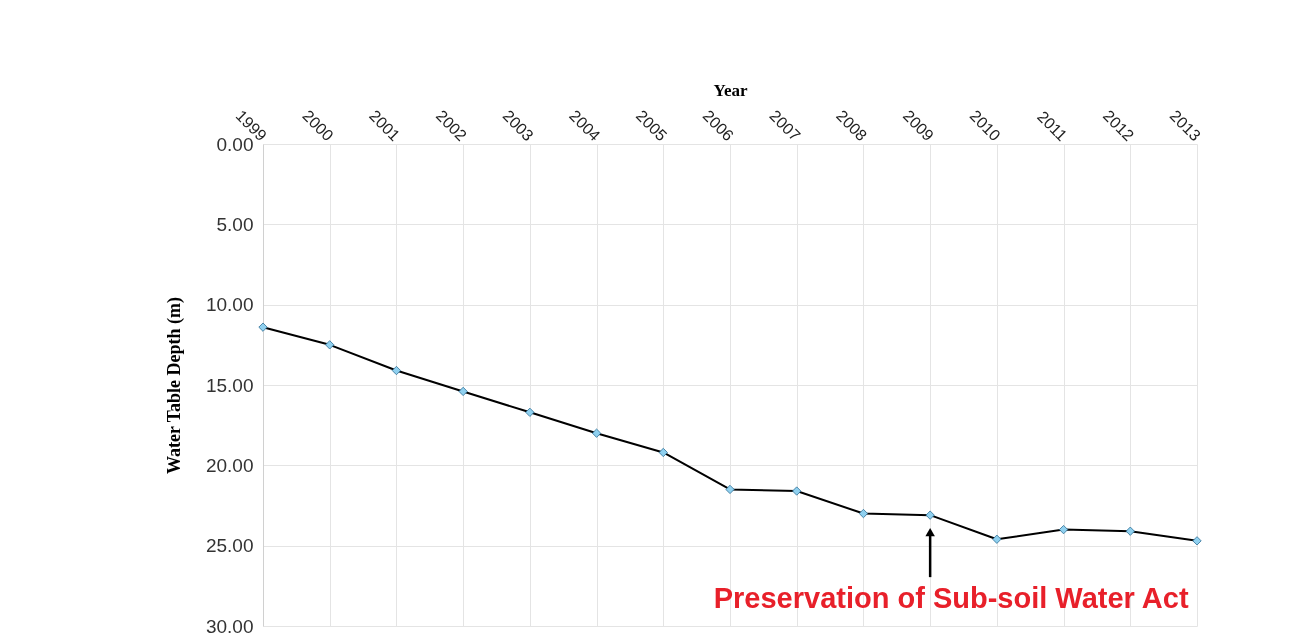 Image resolution: width=1304 pixels, height=644 pixels. What do you see at coordinates (730, 90) in the screenshot?
I see `x-axis-title: Year` at bounding box center [730, 90].